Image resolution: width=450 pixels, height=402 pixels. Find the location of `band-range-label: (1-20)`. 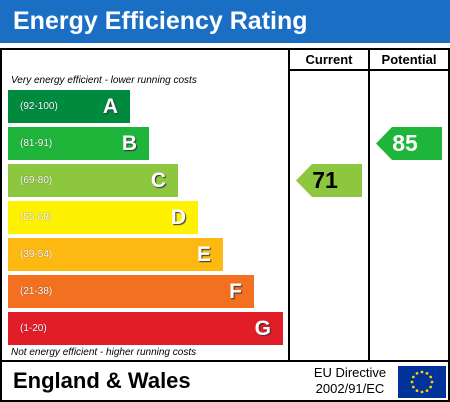

band-range-label: (1-20) is located at coordinates (33, 328).